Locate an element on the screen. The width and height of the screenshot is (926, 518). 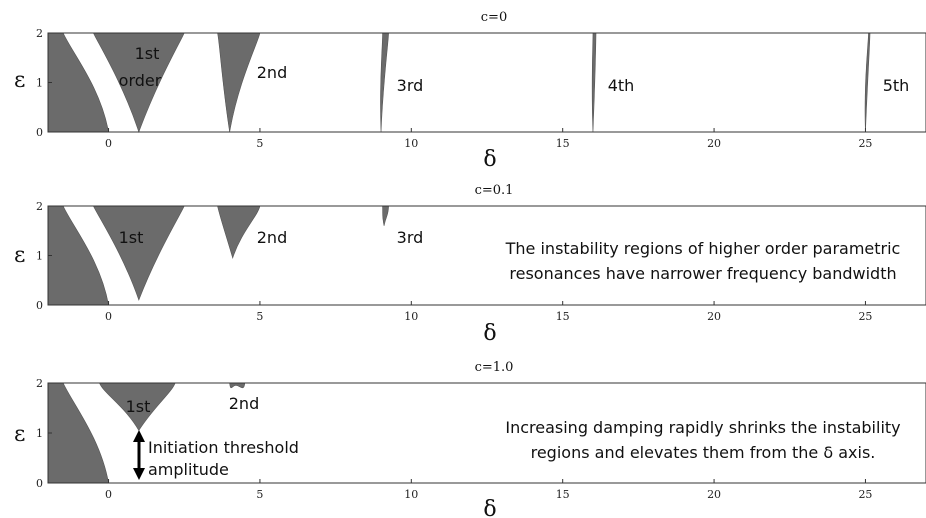
instability-region-2nd-c0.1 is located at coordinates (239, 232).